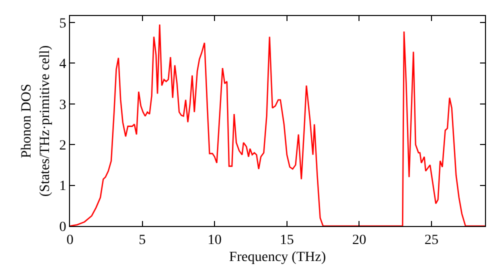 This screenshot has width=500, height=280. I want to click on x-tick-label: 10, so click(215, 240).